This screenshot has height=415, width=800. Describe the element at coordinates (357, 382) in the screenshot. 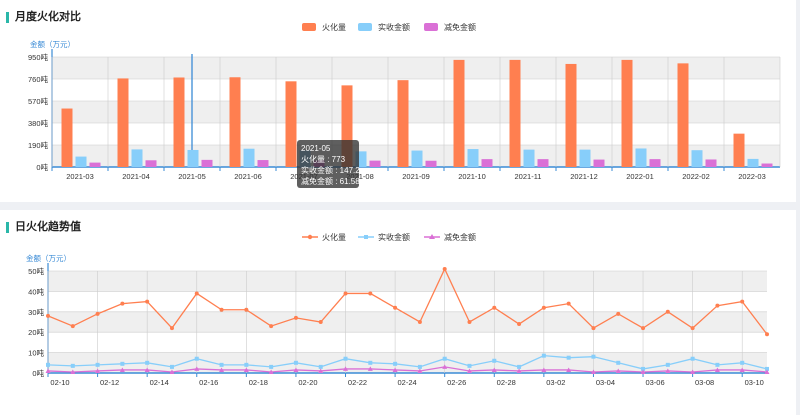

I see `x-tick-label: 02-22` at that location.